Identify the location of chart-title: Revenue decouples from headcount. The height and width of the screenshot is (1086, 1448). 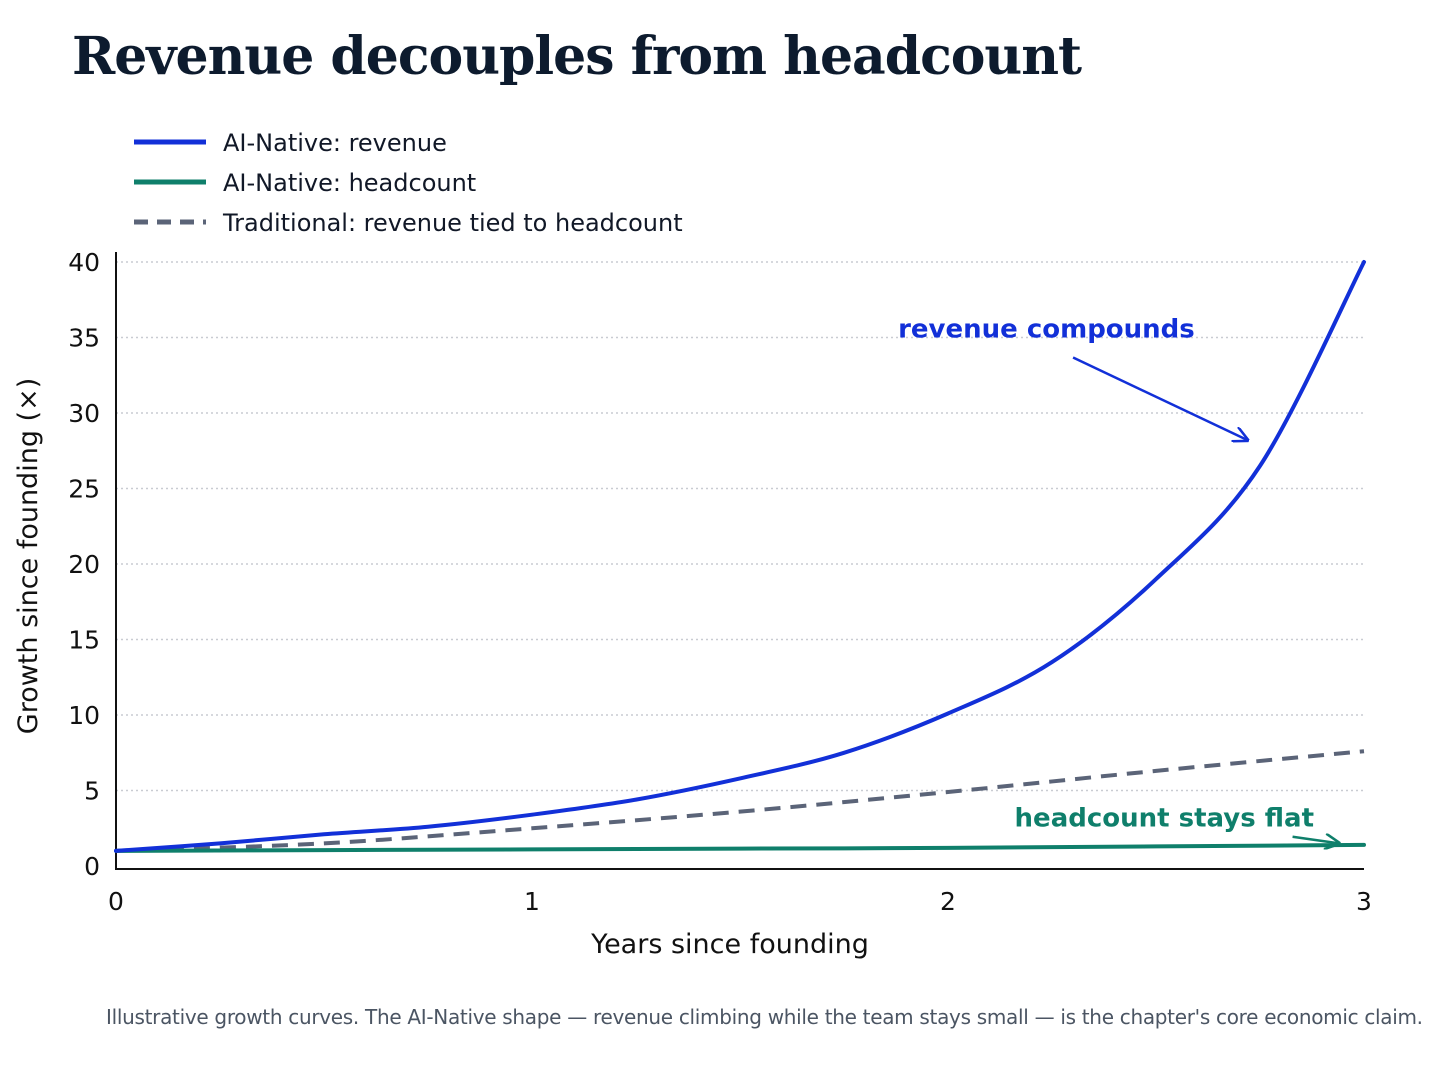
(577, 56).